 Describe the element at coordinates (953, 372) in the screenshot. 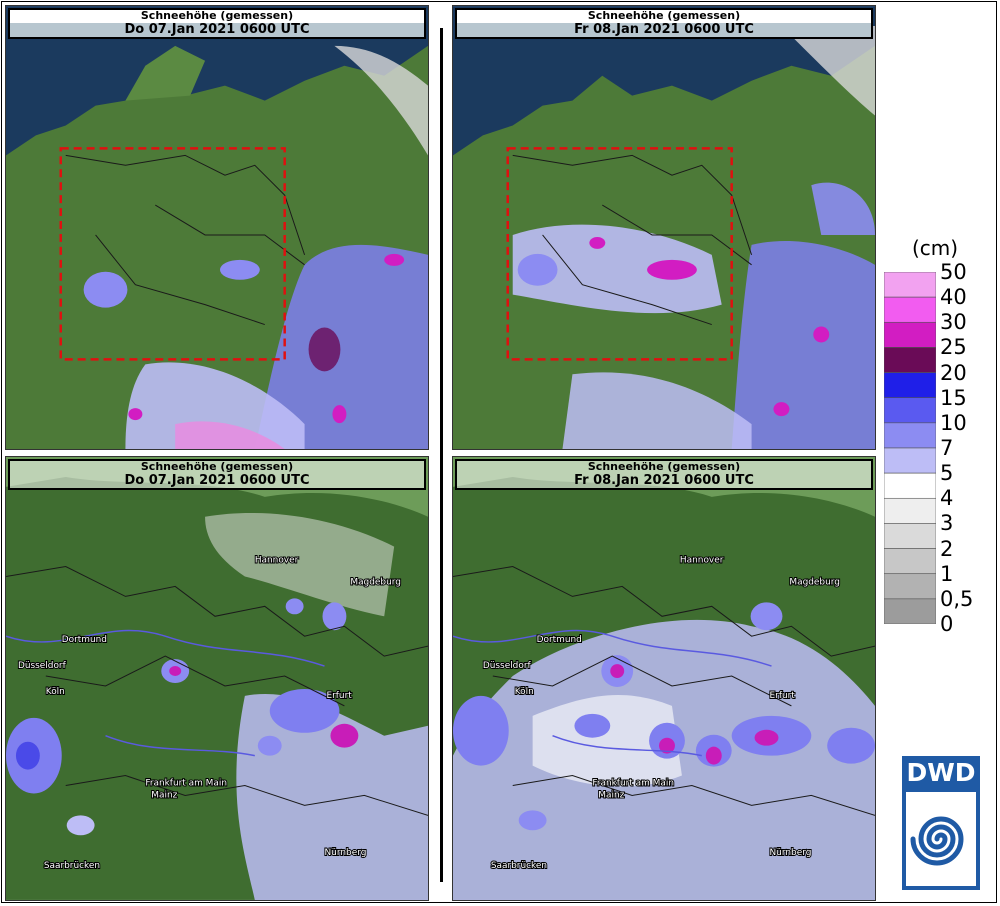

I see `legend-label: 20` at that location.